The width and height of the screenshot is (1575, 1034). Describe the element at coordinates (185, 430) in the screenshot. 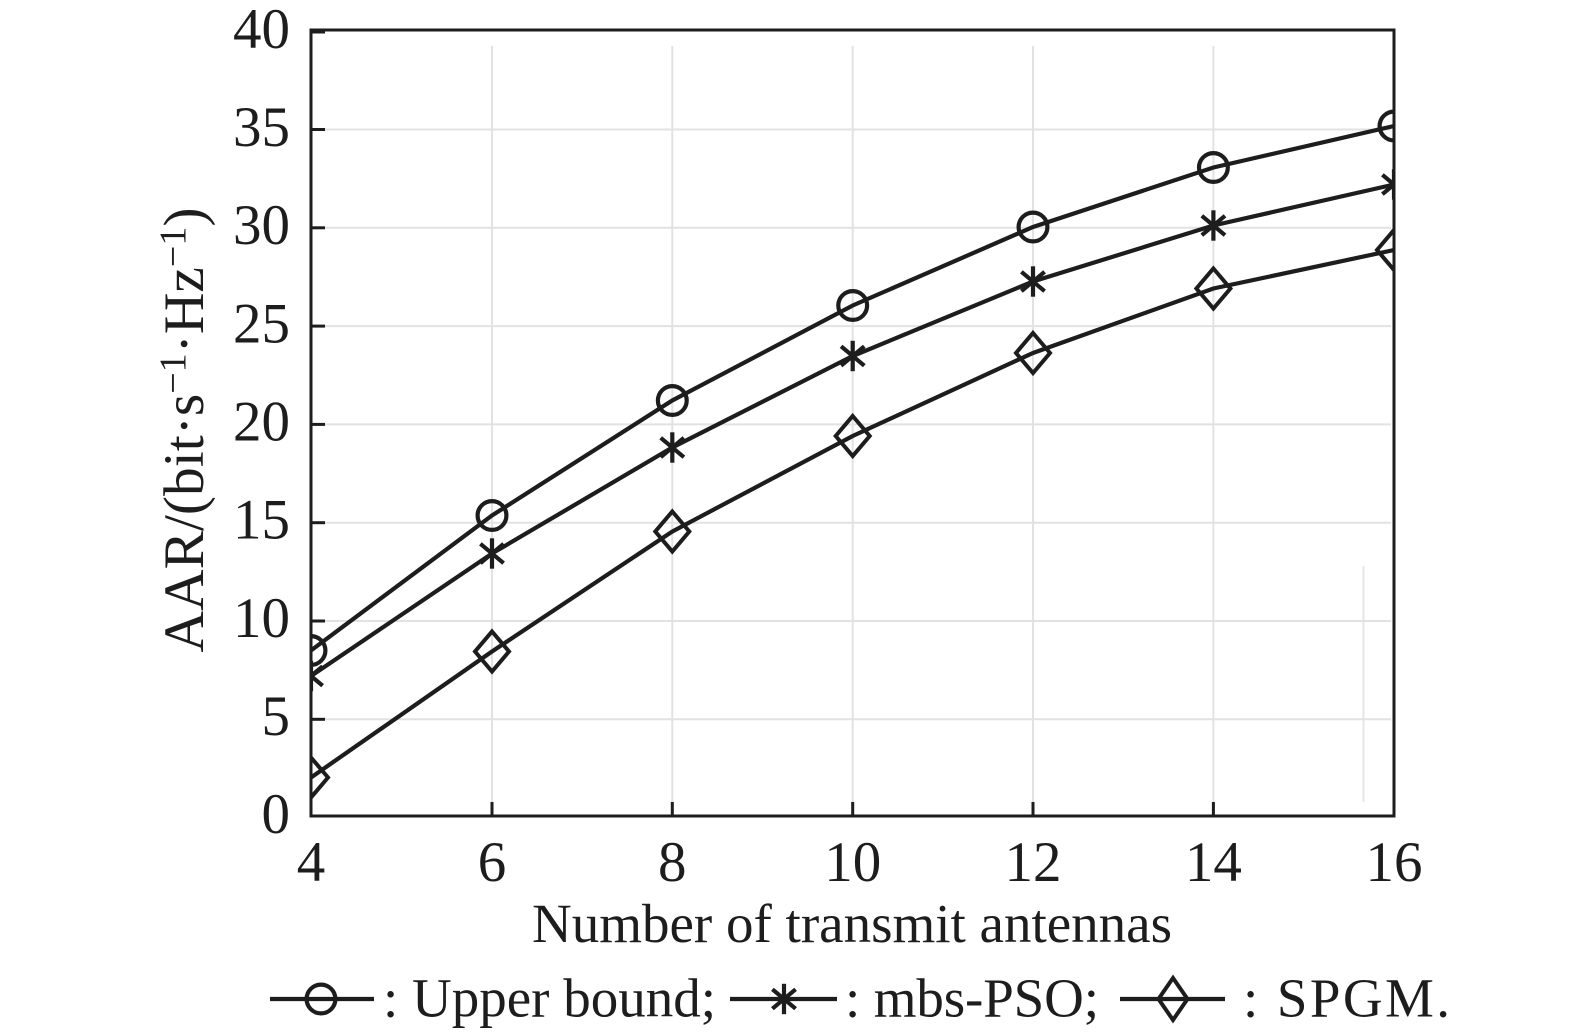

I see `svg-text: AAR/(bit·s−1·Hz−1)` at that location.